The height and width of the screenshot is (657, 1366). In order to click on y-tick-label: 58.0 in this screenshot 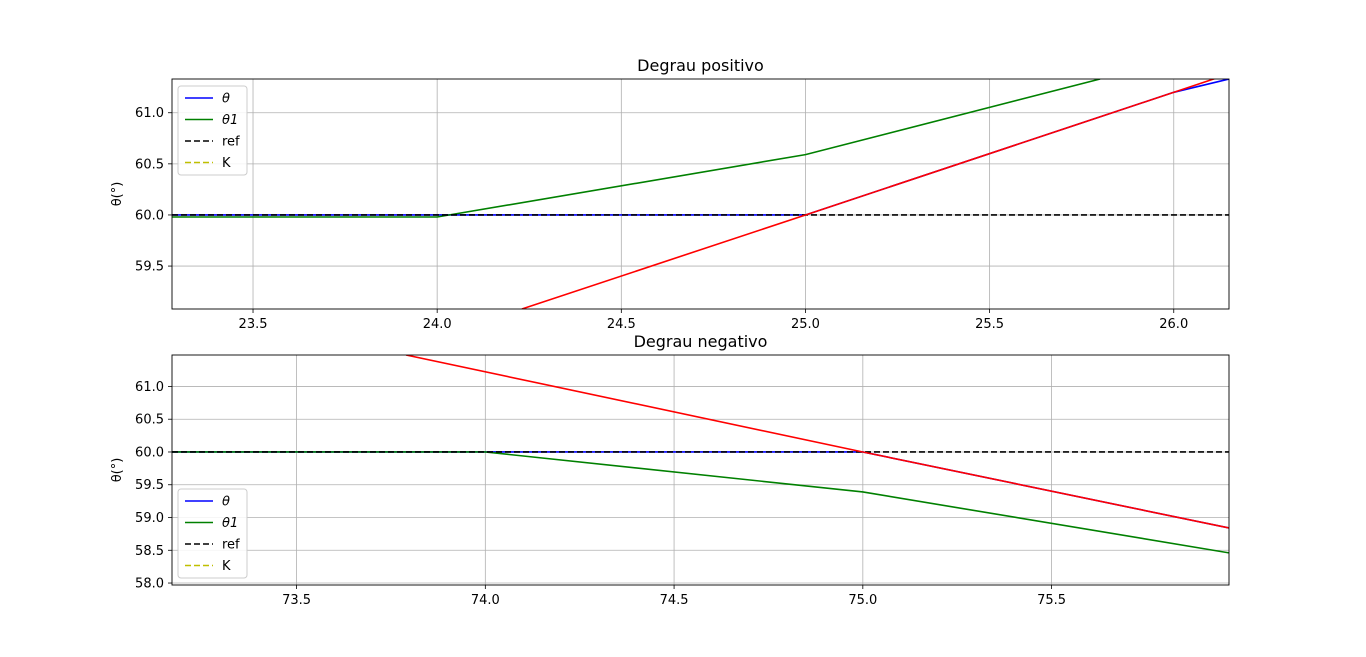, I will do `click(149, 584)`.